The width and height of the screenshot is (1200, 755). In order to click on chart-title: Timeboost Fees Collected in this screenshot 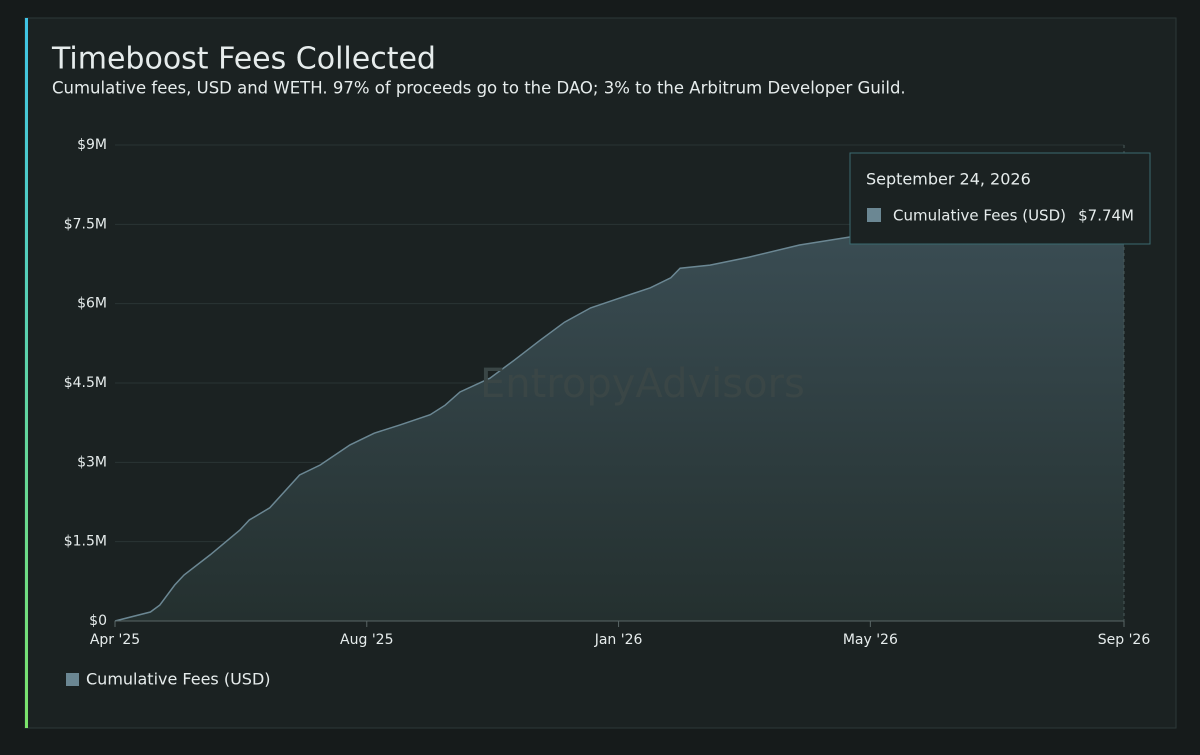, I will do `click(243, 59)`.